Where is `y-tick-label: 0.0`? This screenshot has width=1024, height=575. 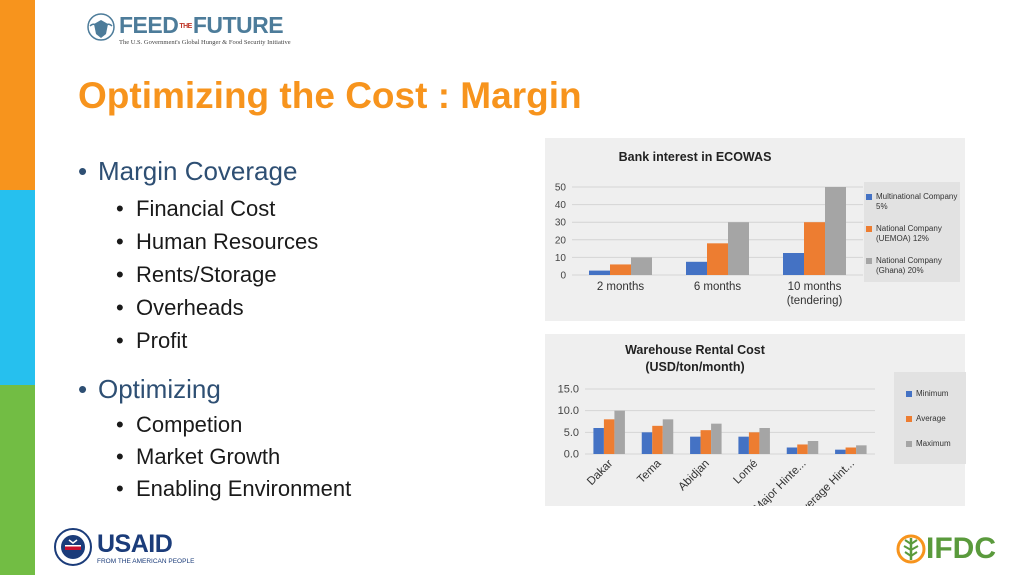
y-tick-label: 0.0 is located at coordinates (571, 455).